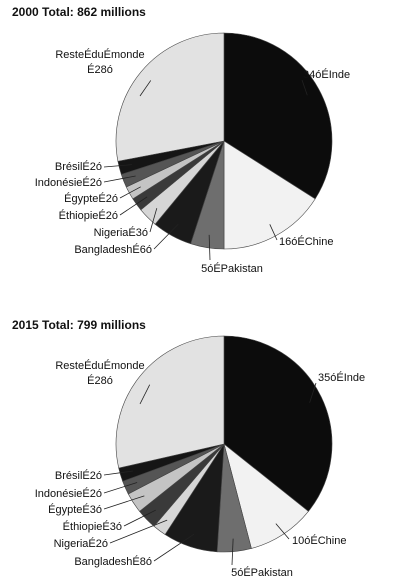 The image size is (400, 583). Describe the element at coordinates (319, 540) in the screenshot. I see `slice-label: 10óÉChine` at that location.